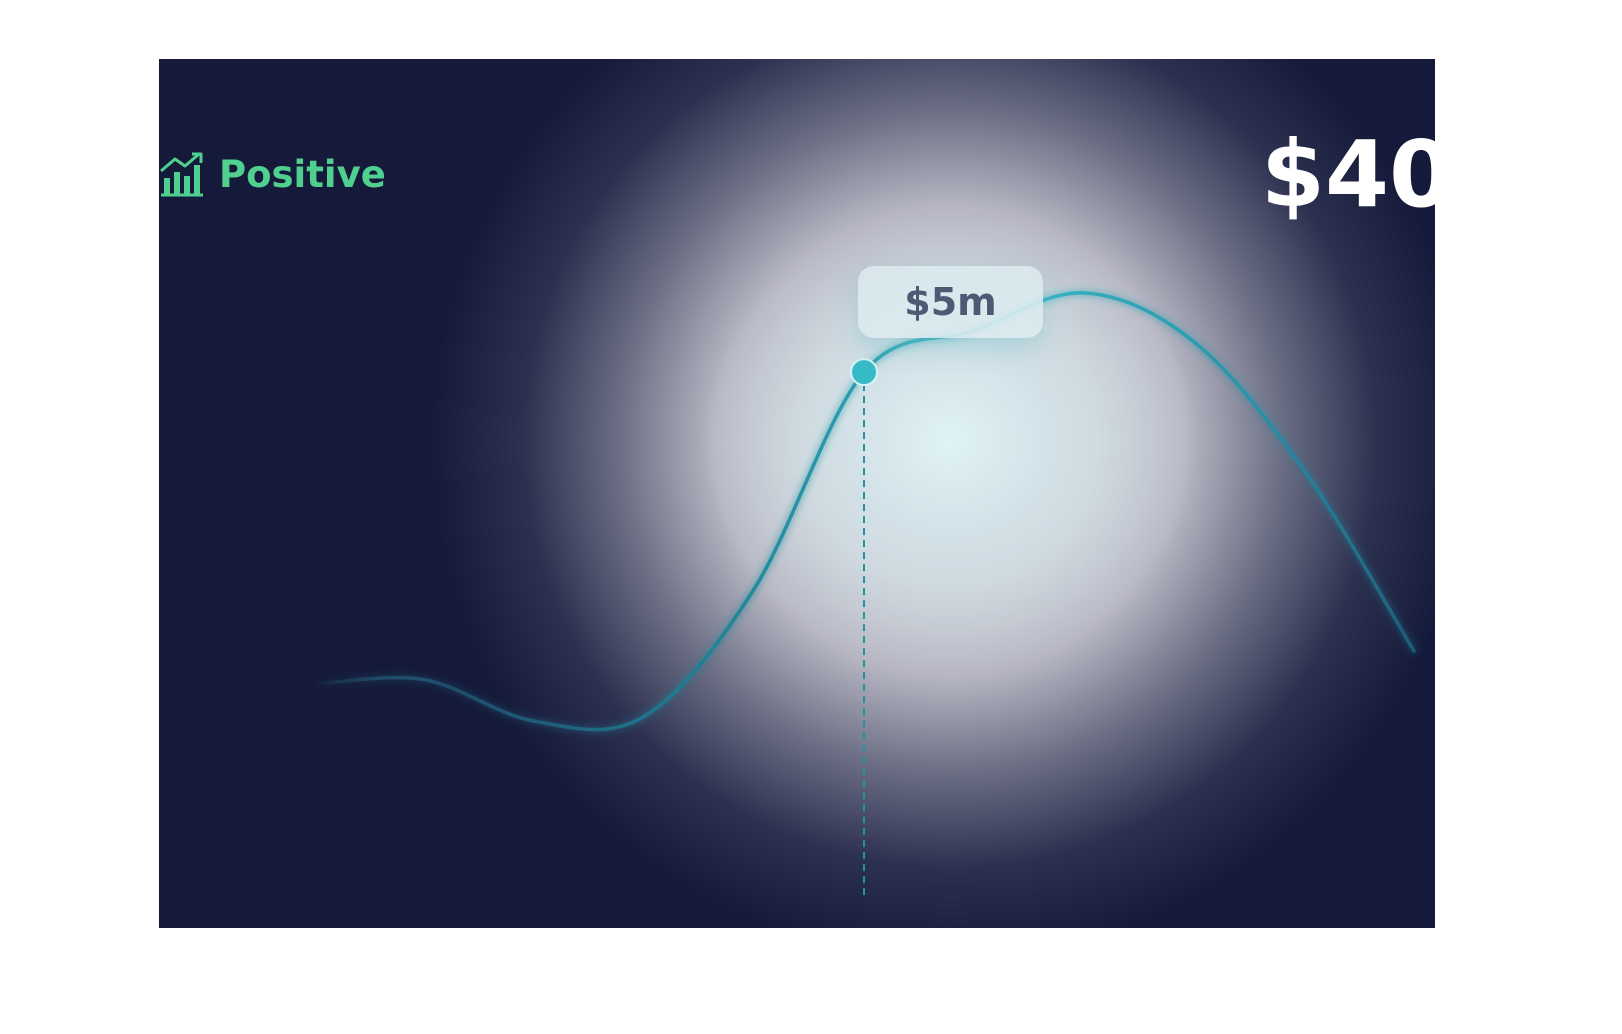  I want to click on chart-trending-up-icon, so click(181, 174).